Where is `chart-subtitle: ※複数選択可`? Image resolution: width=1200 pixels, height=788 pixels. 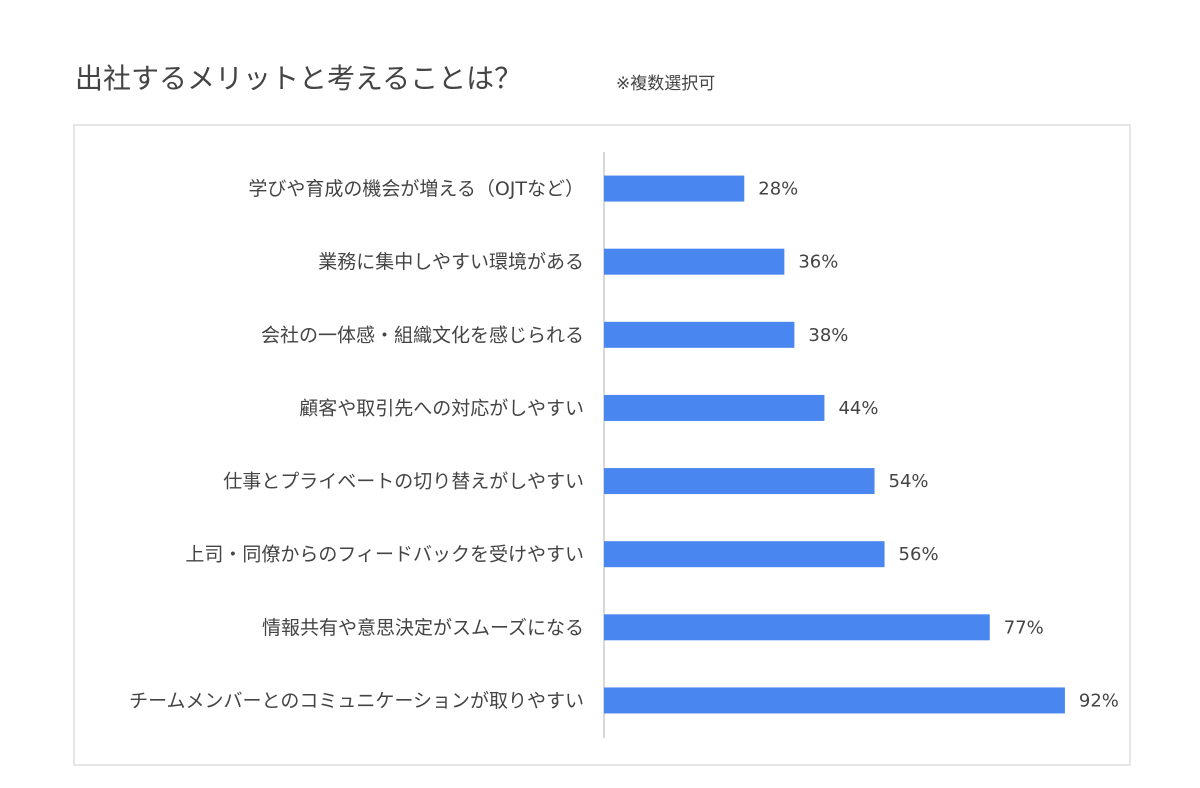 chart-subtitle: ※複数選択可 is located at coordinates (665, 84).